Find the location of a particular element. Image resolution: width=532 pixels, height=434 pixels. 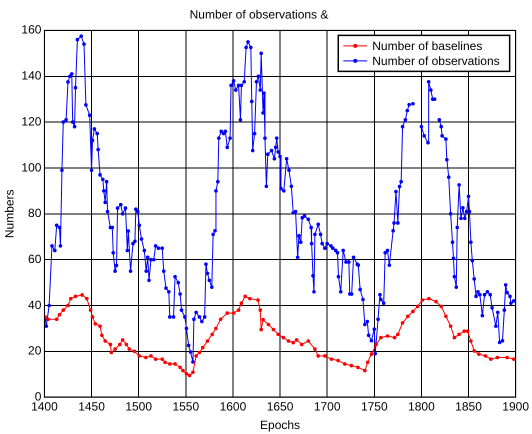

x-tick-label: 1750 is located at coordinates (374, 407).